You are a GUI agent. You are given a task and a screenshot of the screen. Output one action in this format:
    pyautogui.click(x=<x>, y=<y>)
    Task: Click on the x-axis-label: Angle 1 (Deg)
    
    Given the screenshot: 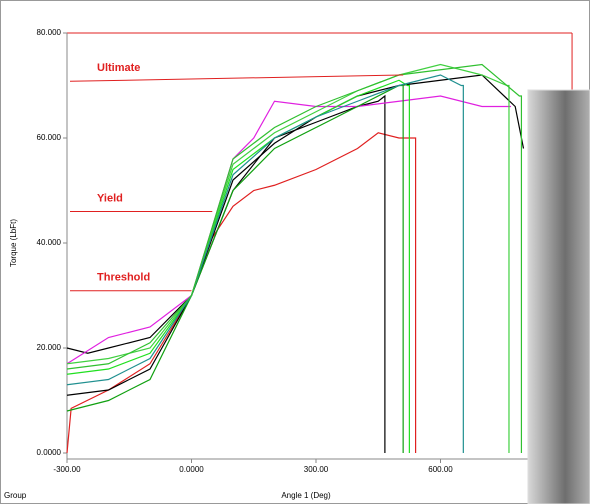 What is the action you would take?
    pyautogui.click(x=306, y=495)
    